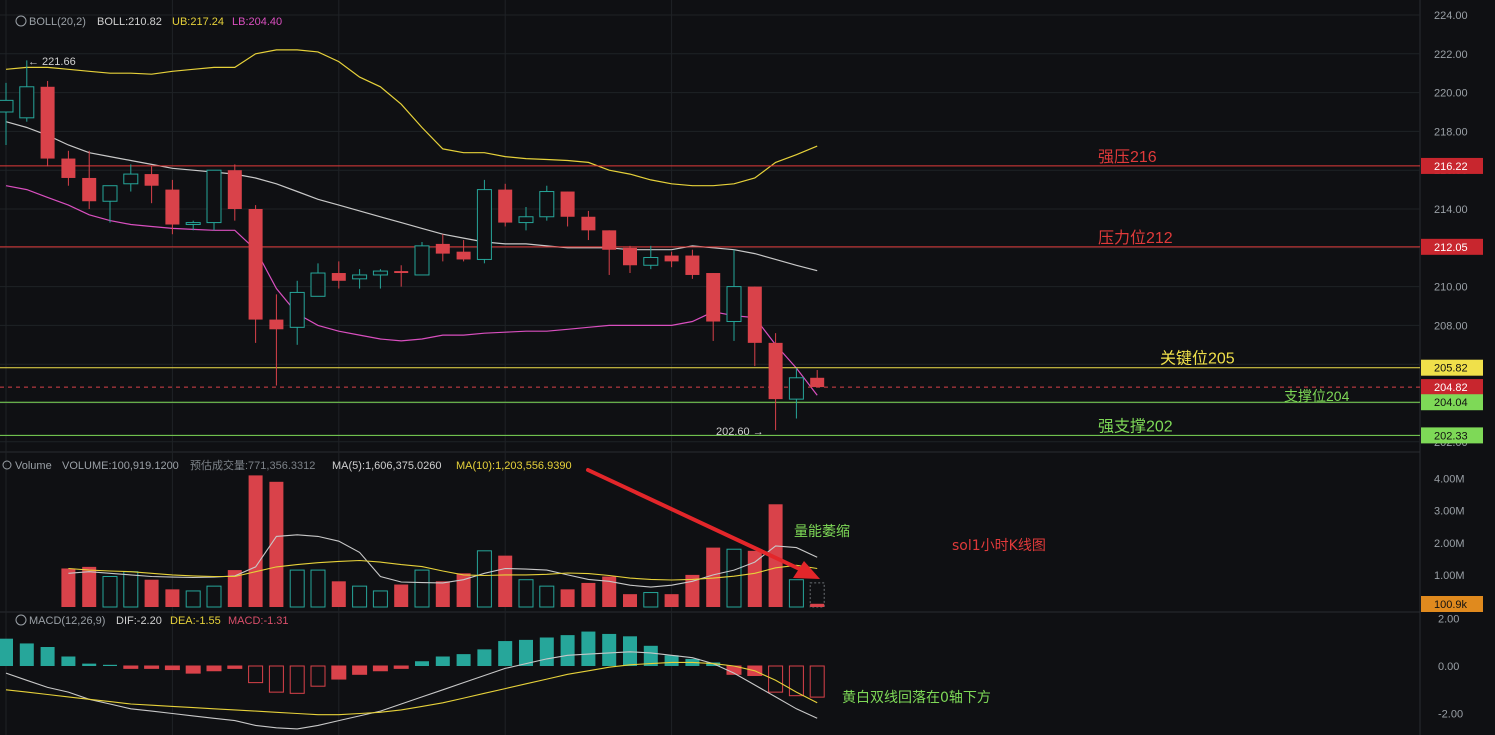  I want to click on volume-tick-label: 3.00M, so click(1449, 512).